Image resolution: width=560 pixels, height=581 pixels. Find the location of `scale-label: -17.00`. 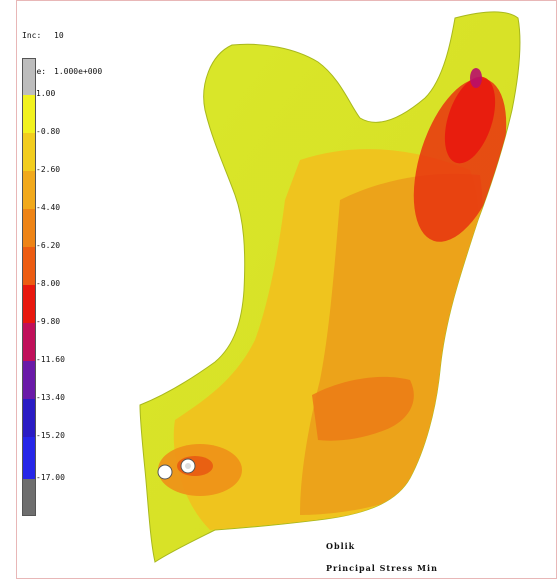

scale-label: -17.00 is located at coordinates (50, 477).